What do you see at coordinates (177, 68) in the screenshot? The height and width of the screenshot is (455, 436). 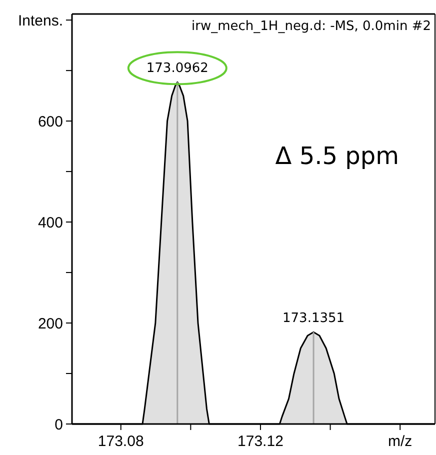 I see `annotation: 173.0962` at bounding box center [177, 68].